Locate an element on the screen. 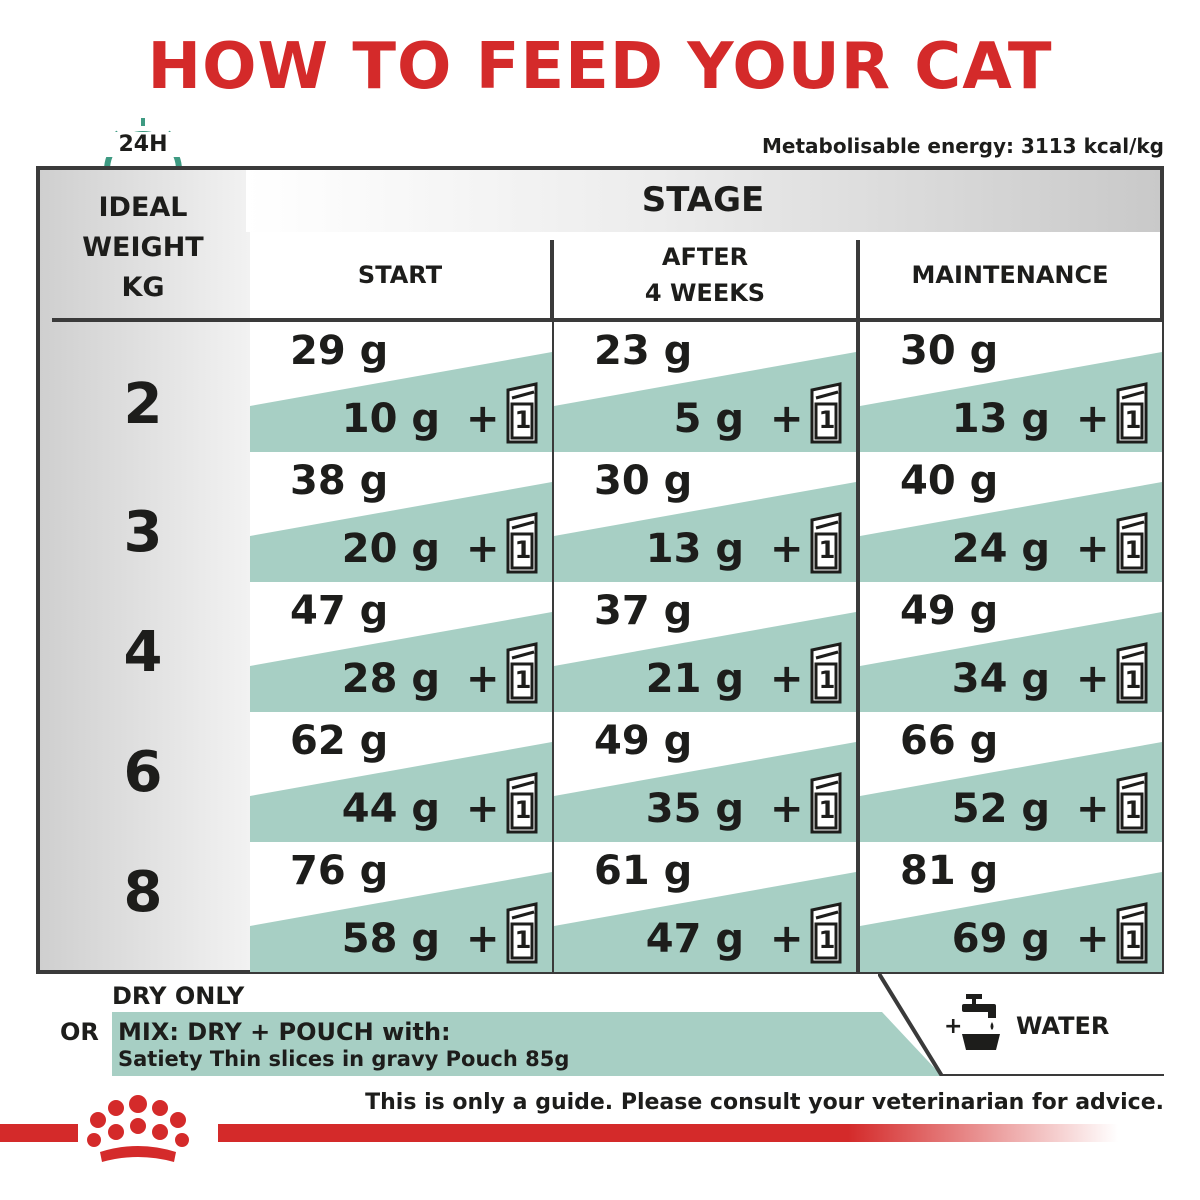  water-label: WATER is located at coordinates (1063, 1026).